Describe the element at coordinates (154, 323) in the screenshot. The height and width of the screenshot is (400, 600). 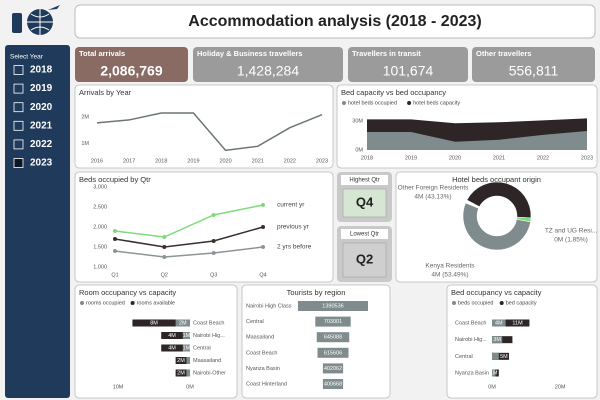
I see `value-label: 8M` at that location.